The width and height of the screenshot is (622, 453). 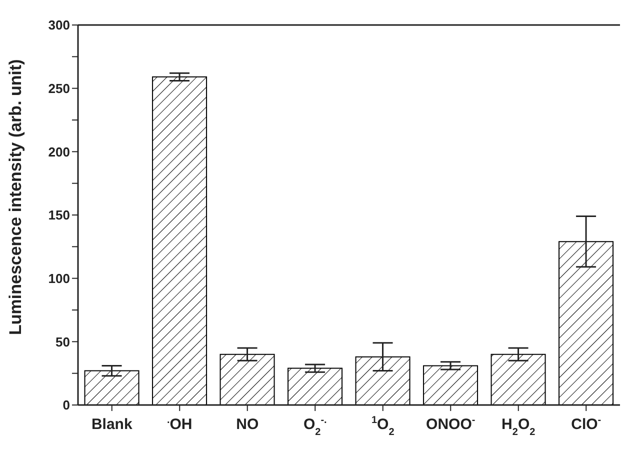 I want to click on x-tick-label: $^{1}$O$_{2}$, so click(x=383, y=426).